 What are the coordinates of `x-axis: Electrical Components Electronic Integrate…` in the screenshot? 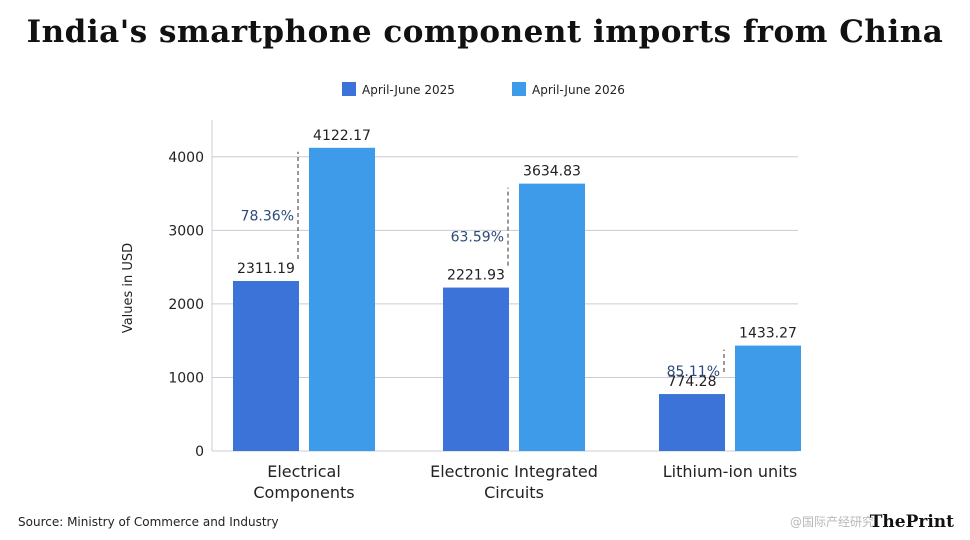 It's located at (525, 482).